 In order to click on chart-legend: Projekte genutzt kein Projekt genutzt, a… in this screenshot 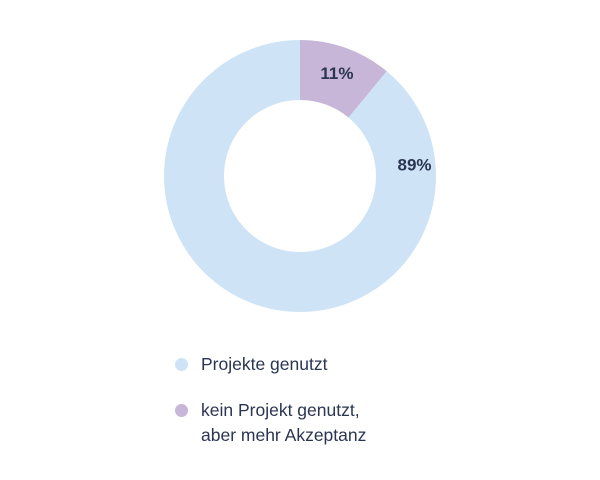, I will do `click(372, 400)`.